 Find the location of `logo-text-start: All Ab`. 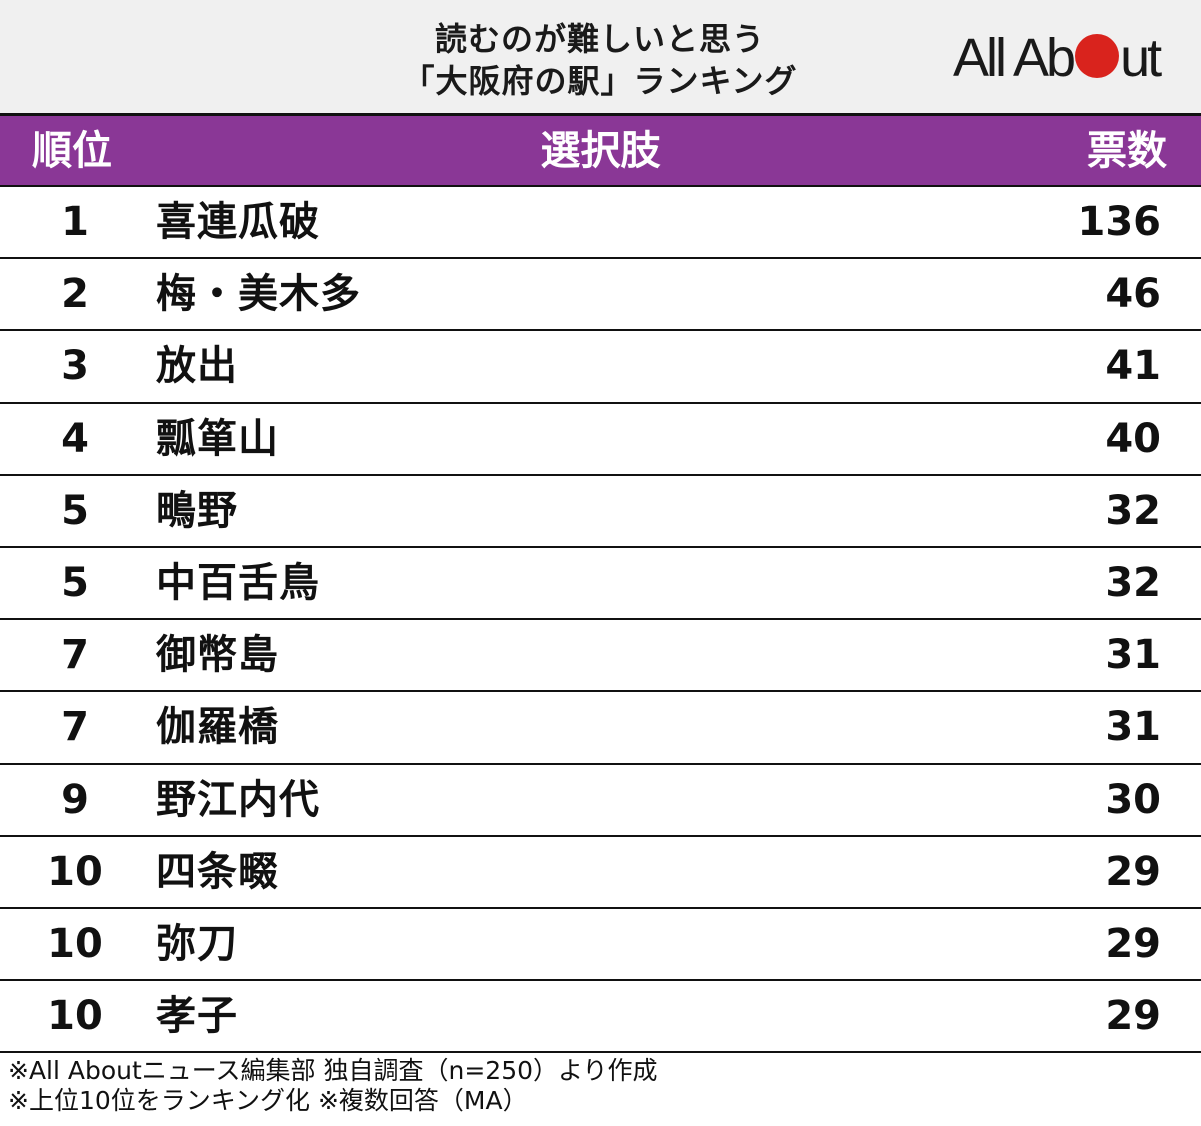

logo-text-start: All Ab is located at coordinates (1014, 58).